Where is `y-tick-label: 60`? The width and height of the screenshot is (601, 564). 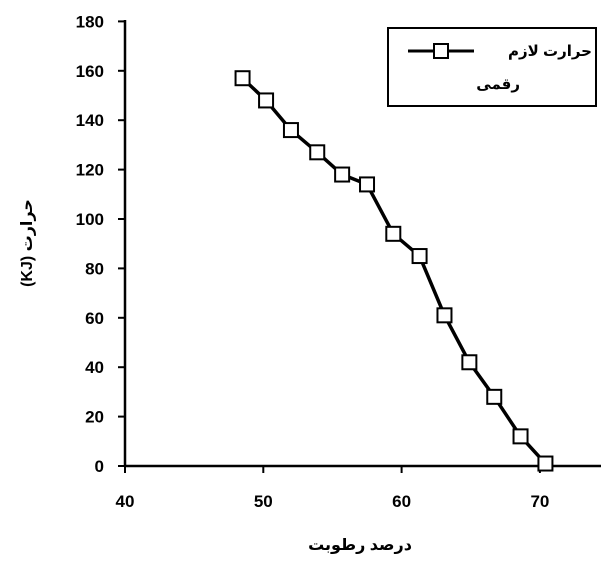 y-tick-label: 60 is located at coordinates (94, 318).